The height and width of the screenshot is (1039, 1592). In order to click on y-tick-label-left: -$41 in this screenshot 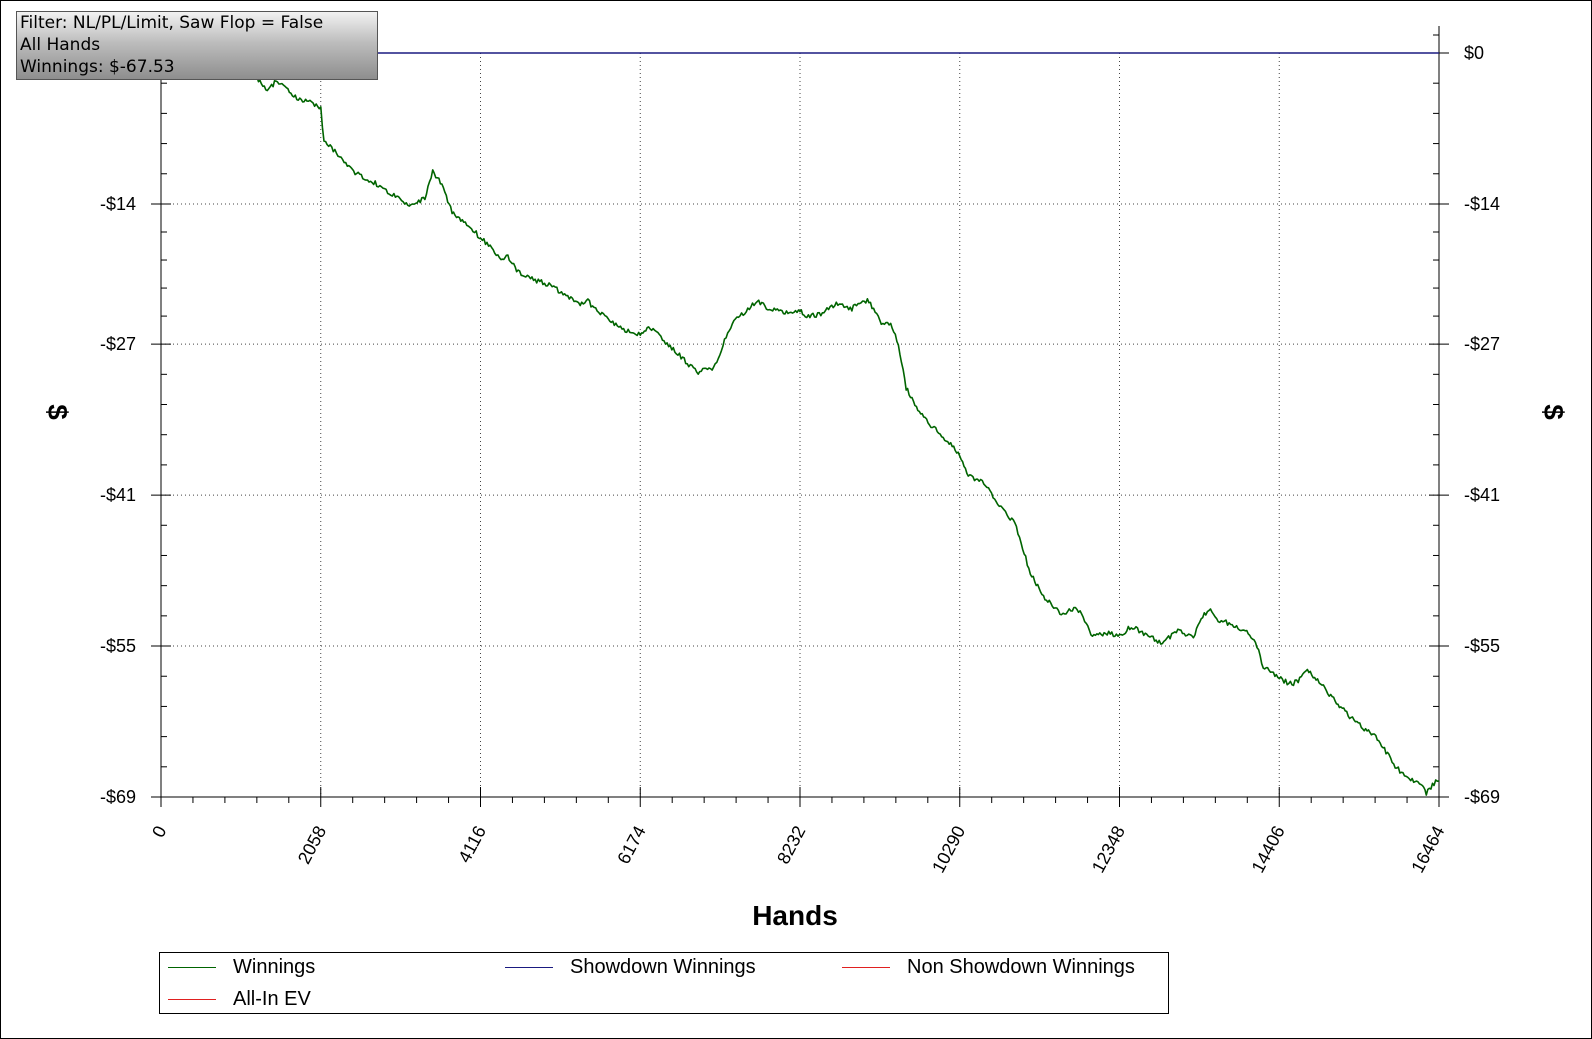, I will do `click(118, 495)`.